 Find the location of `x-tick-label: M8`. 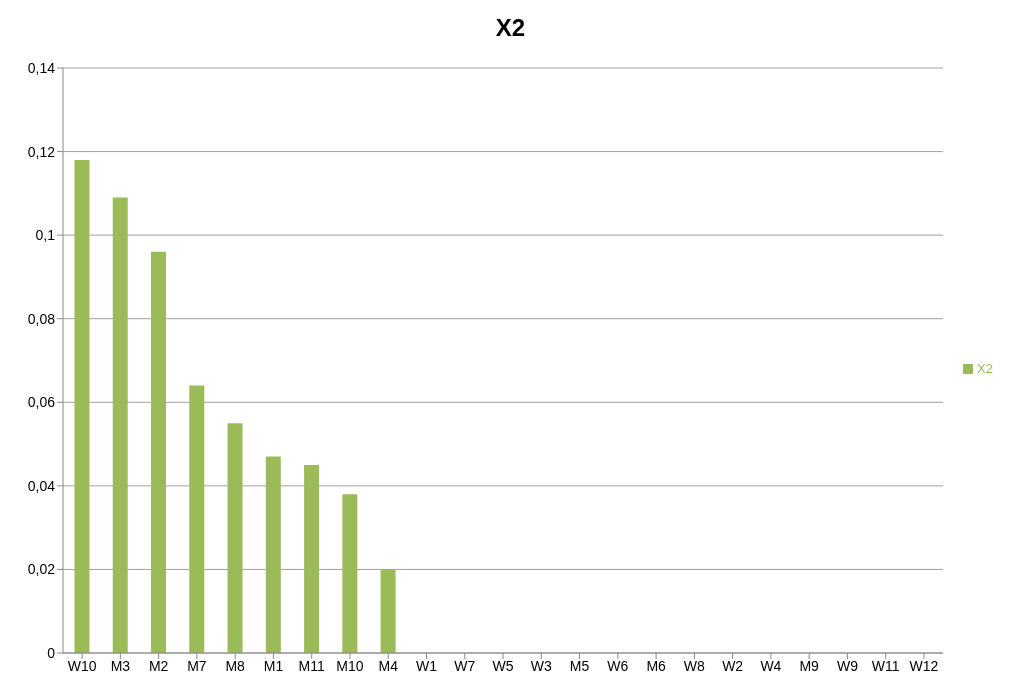

x-tick-label: M8 is located at coordinates (235, 665).